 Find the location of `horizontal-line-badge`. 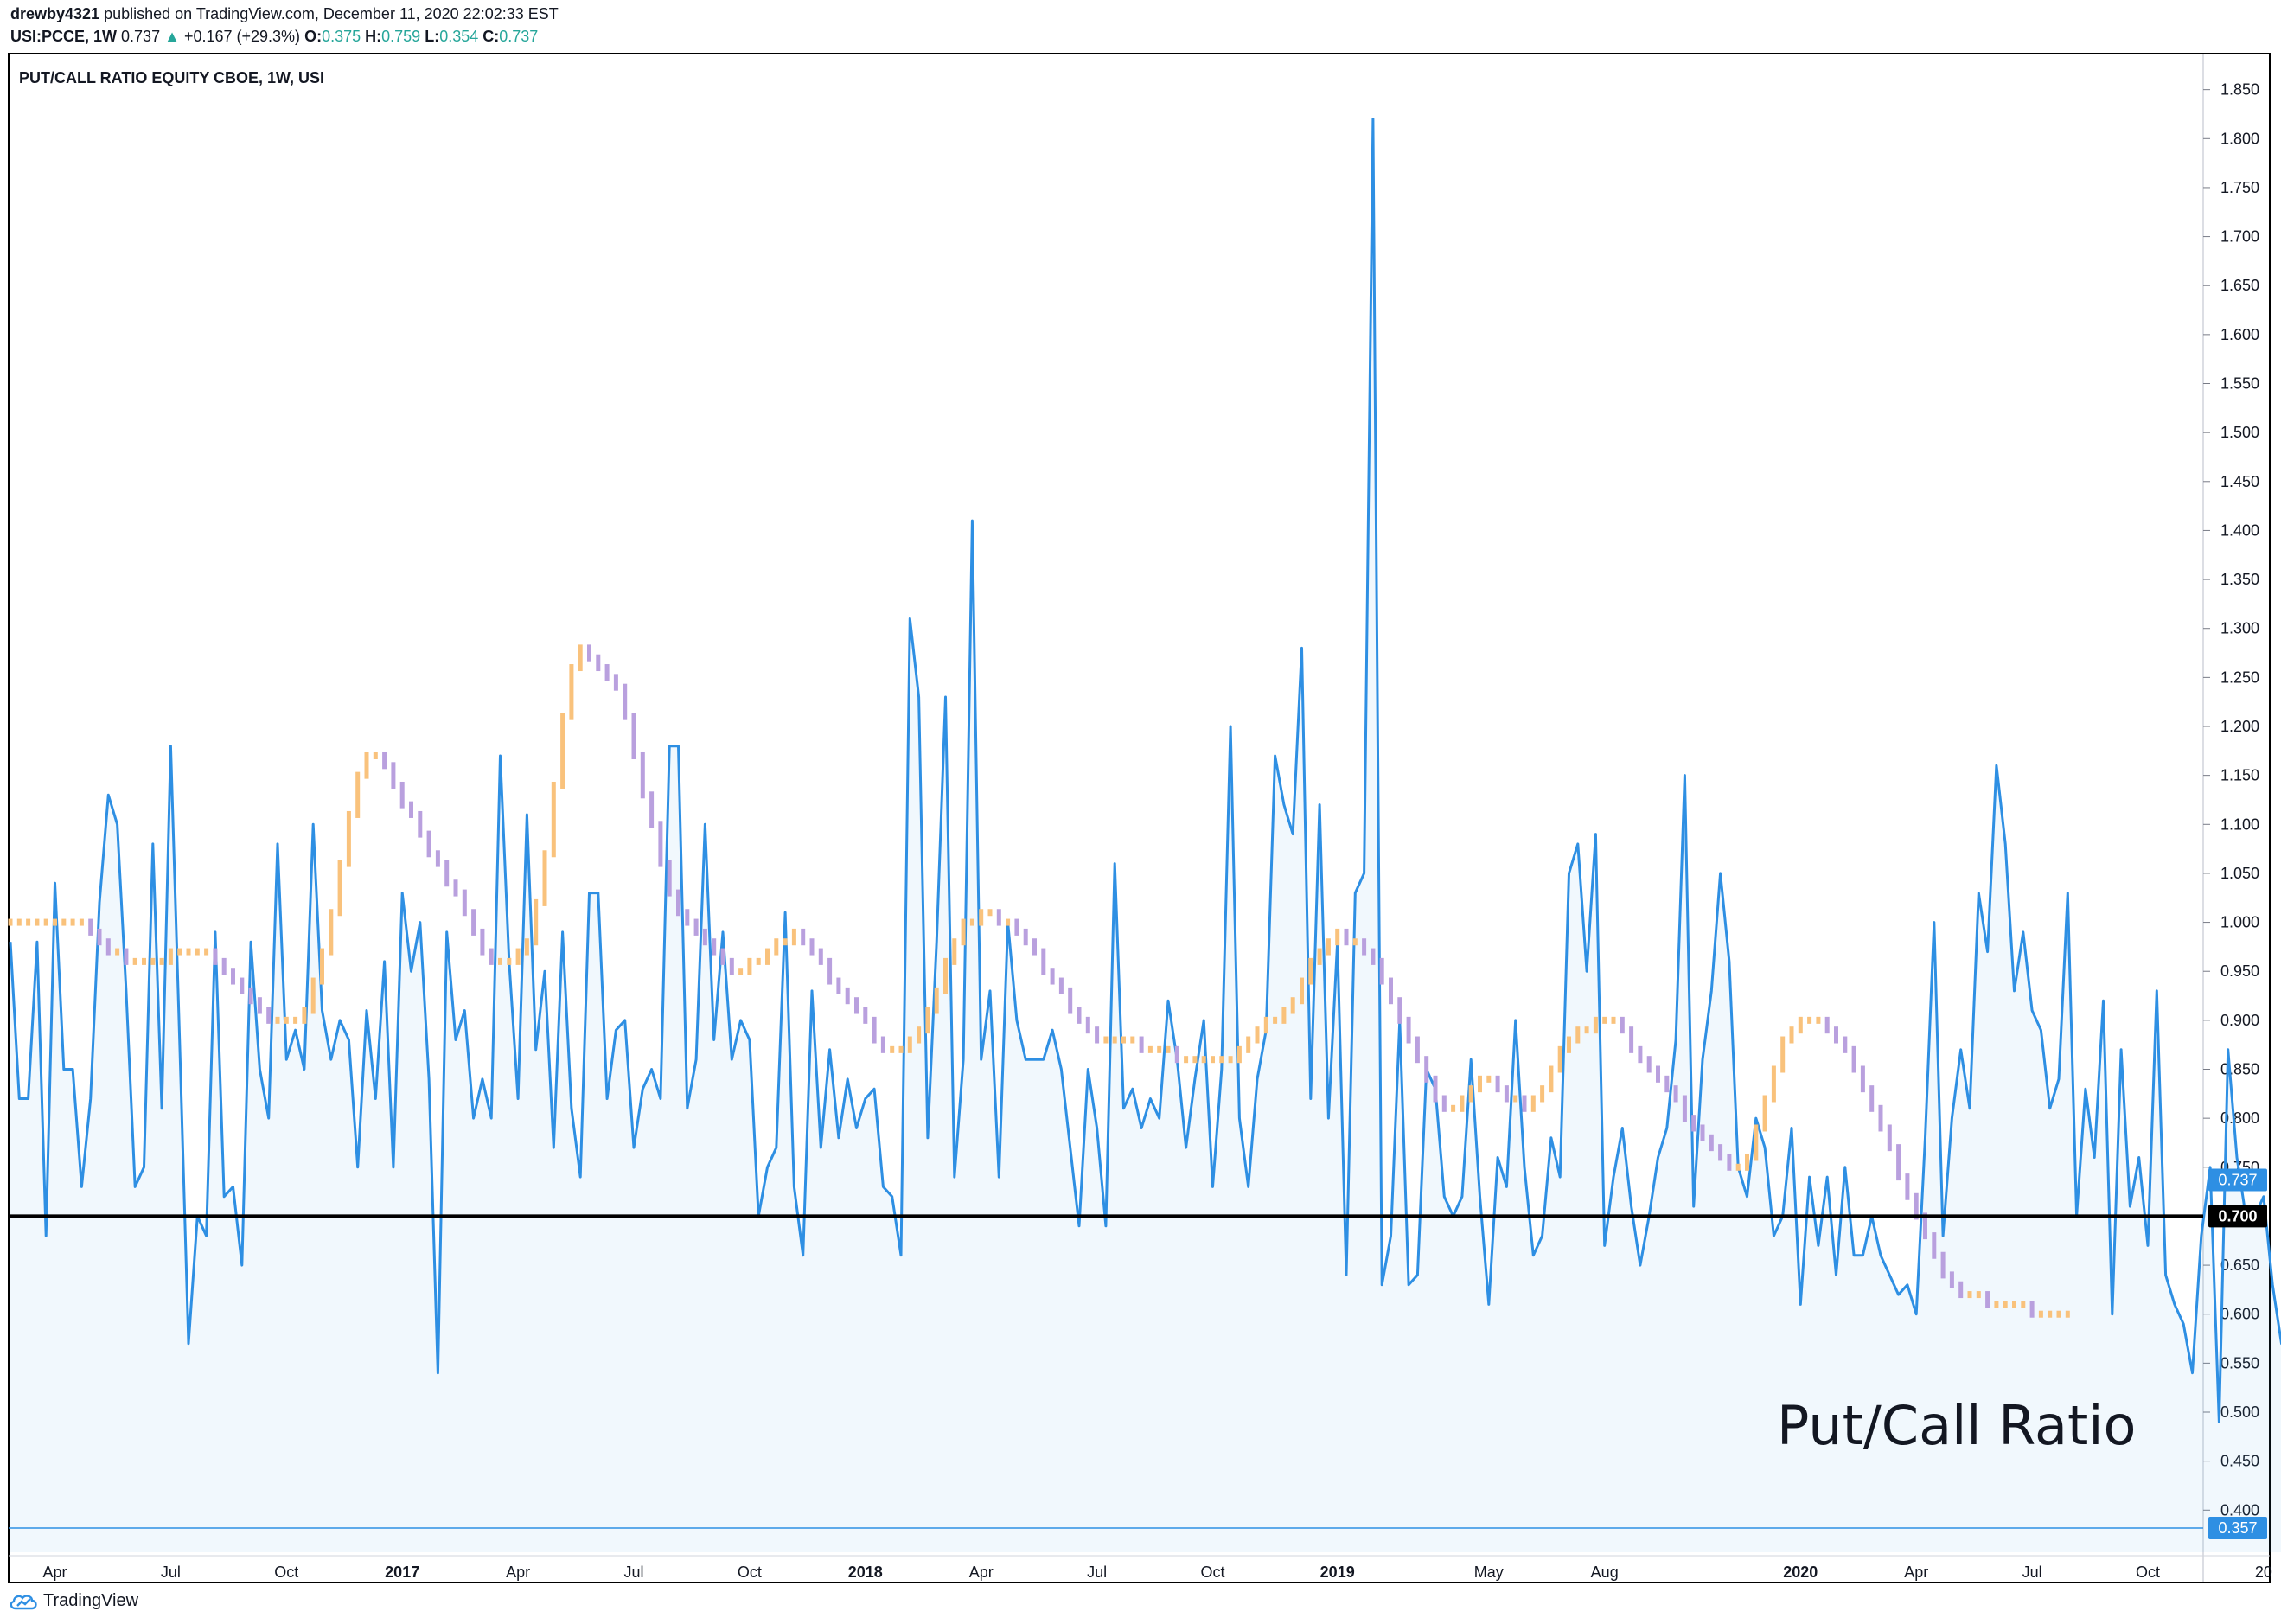

horizontal-line-badge is located at coordinates (2238, 1216).